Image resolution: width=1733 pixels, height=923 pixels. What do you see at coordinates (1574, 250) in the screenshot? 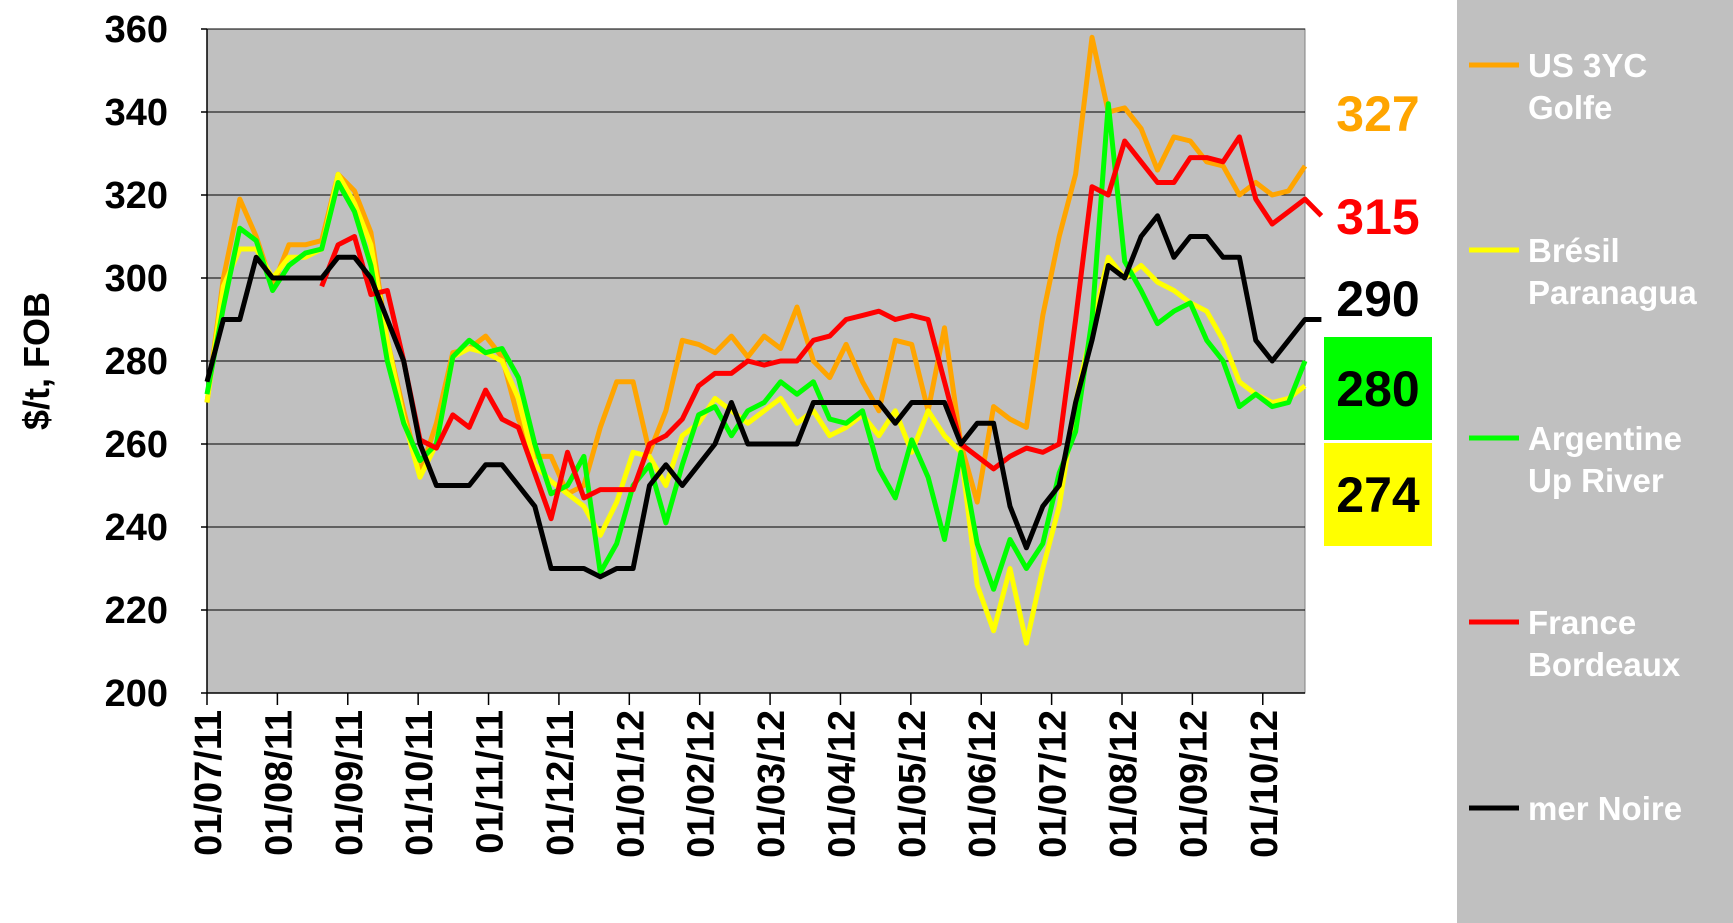
I see `legend-label: Brésil` at bounding box center [1574, 250].